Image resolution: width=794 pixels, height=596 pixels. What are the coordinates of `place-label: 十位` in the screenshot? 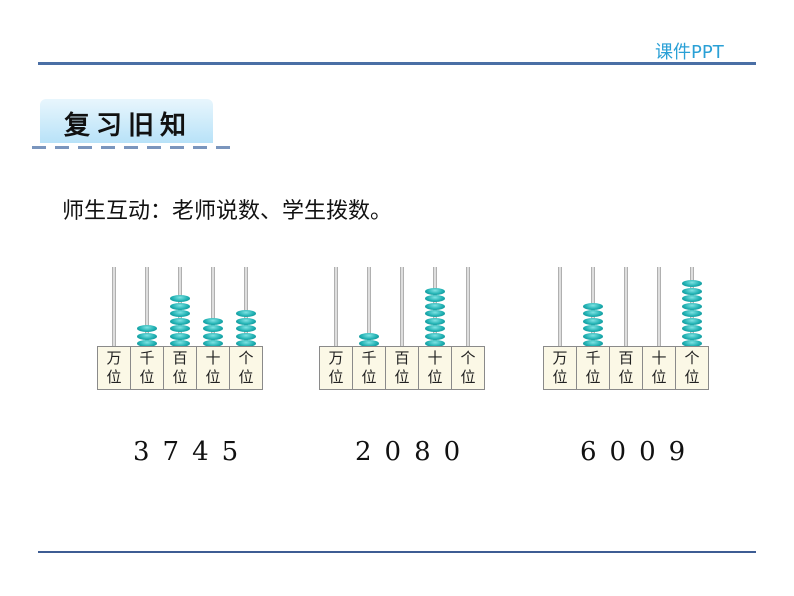 It's located at (435, 368).